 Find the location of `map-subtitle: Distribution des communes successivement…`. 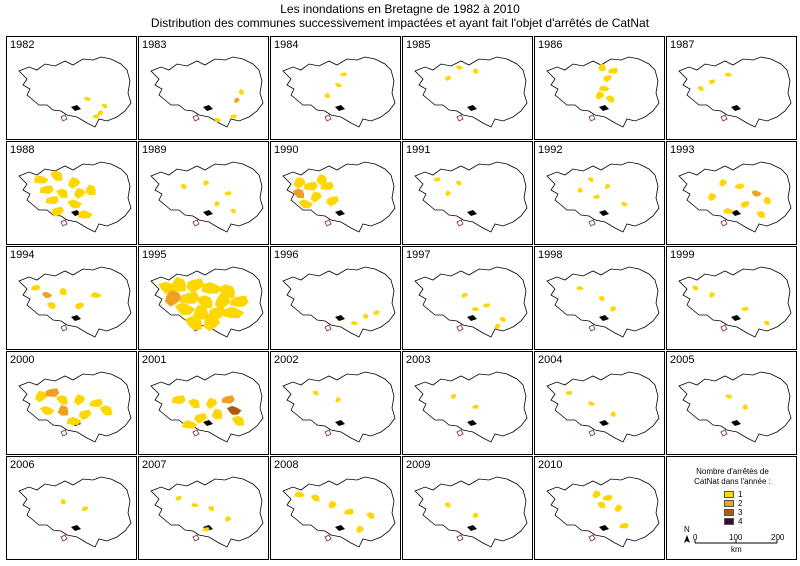

map-subtitle: Distribution des communes successivement… is located at coordinates (400, 23).